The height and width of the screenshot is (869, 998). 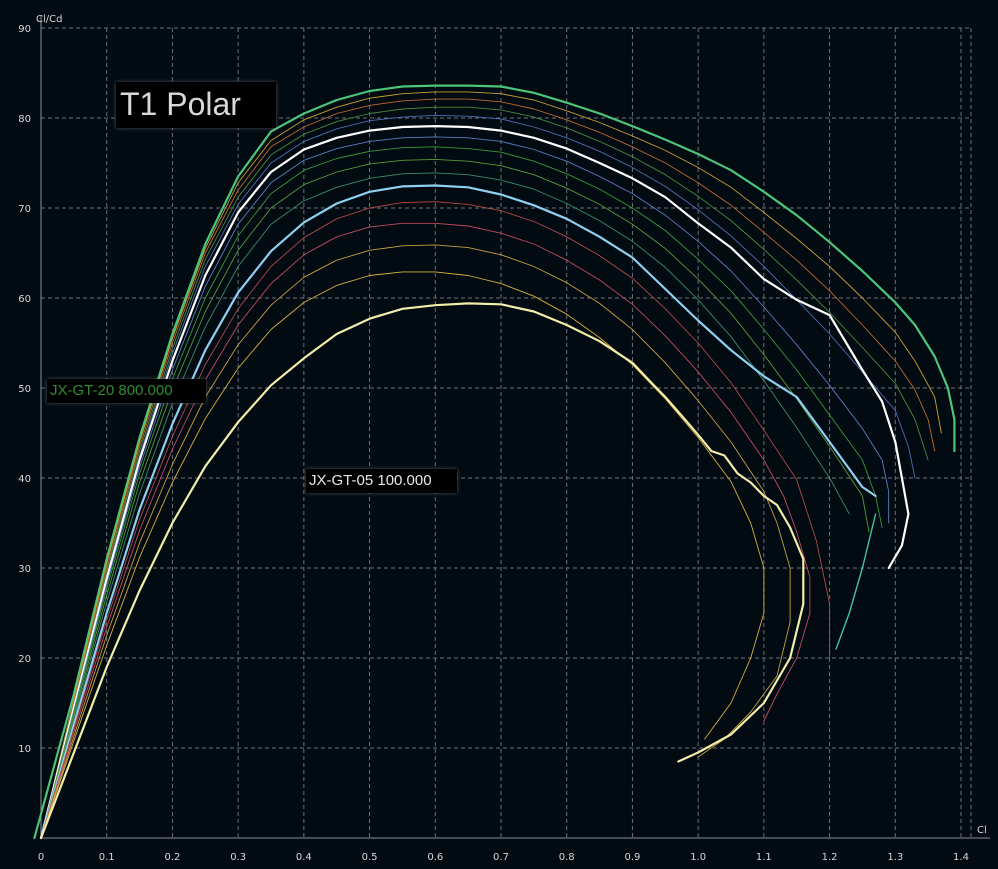 I want to click on x-tick-label: 1.3, so click(x=895, y=857).